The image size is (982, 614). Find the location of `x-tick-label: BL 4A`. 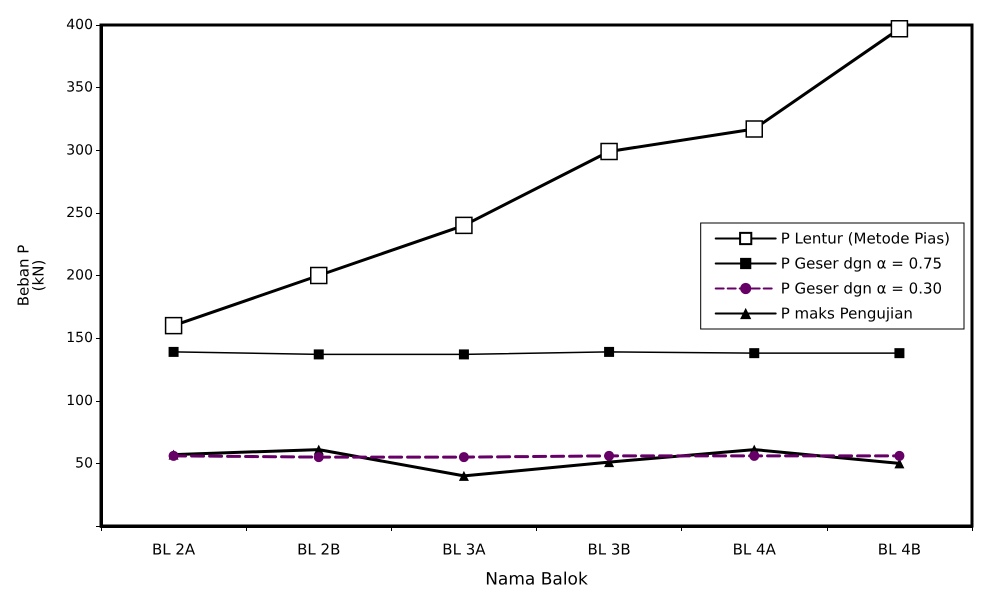

x-tick-label: BL 4A is located at coordinates (754, 549).